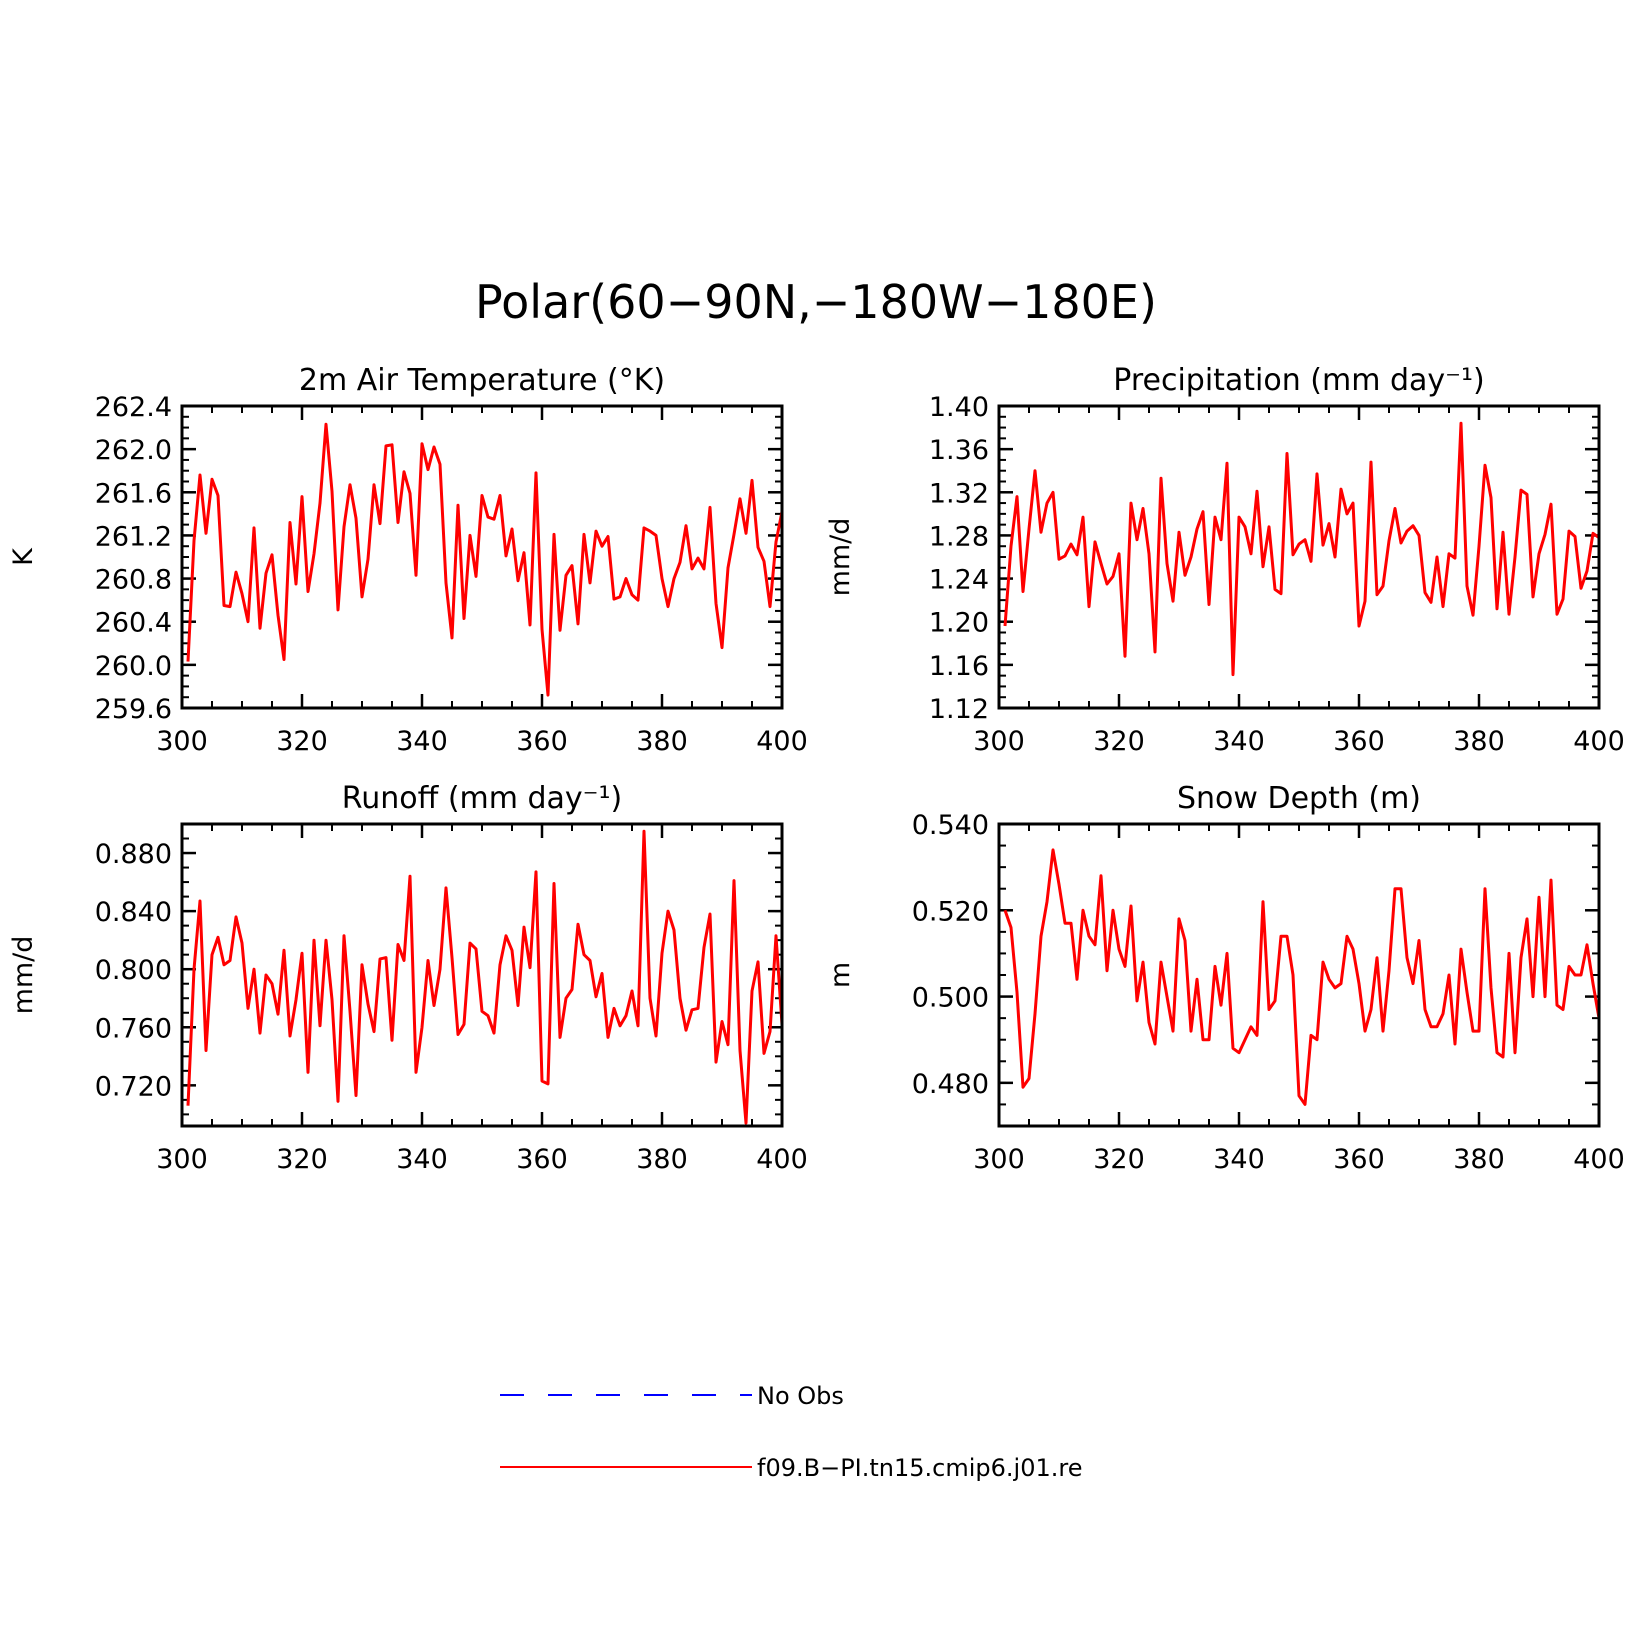 Image resolution: width=1632 pixels, height=1632 pixels. Describe the element at coordinates (482, 798) in the screenshot. I see `panel-title: Runoff (mm day⁻¹)` at that location.